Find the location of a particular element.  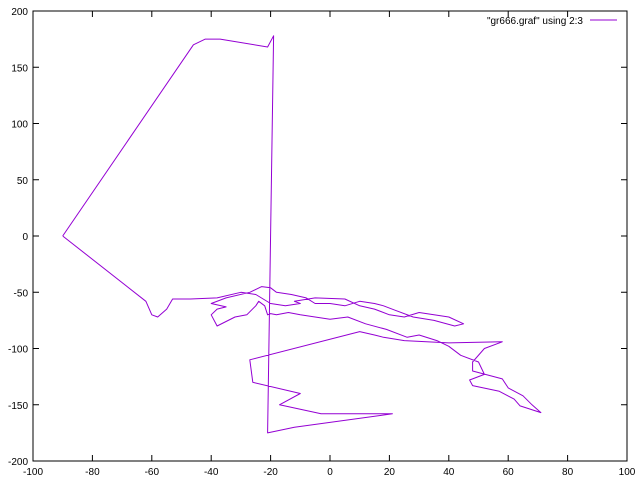

x-tick-label: 0 is located at coordinates (330, 472).